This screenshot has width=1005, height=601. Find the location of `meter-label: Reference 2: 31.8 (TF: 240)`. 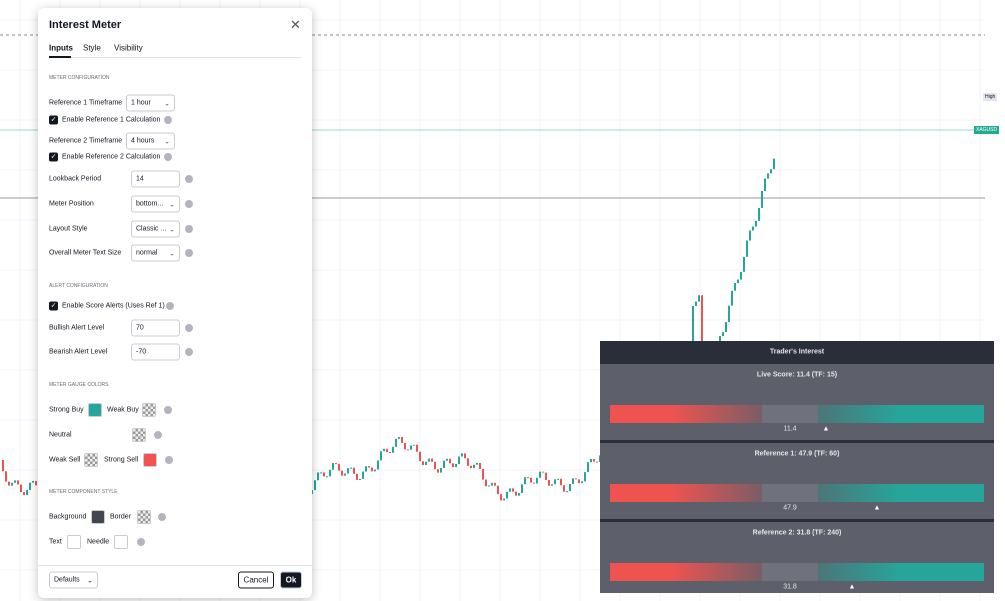

meter-label: Reference 2: 31.8 (TF: 240) is located at coordinates (797, 533).